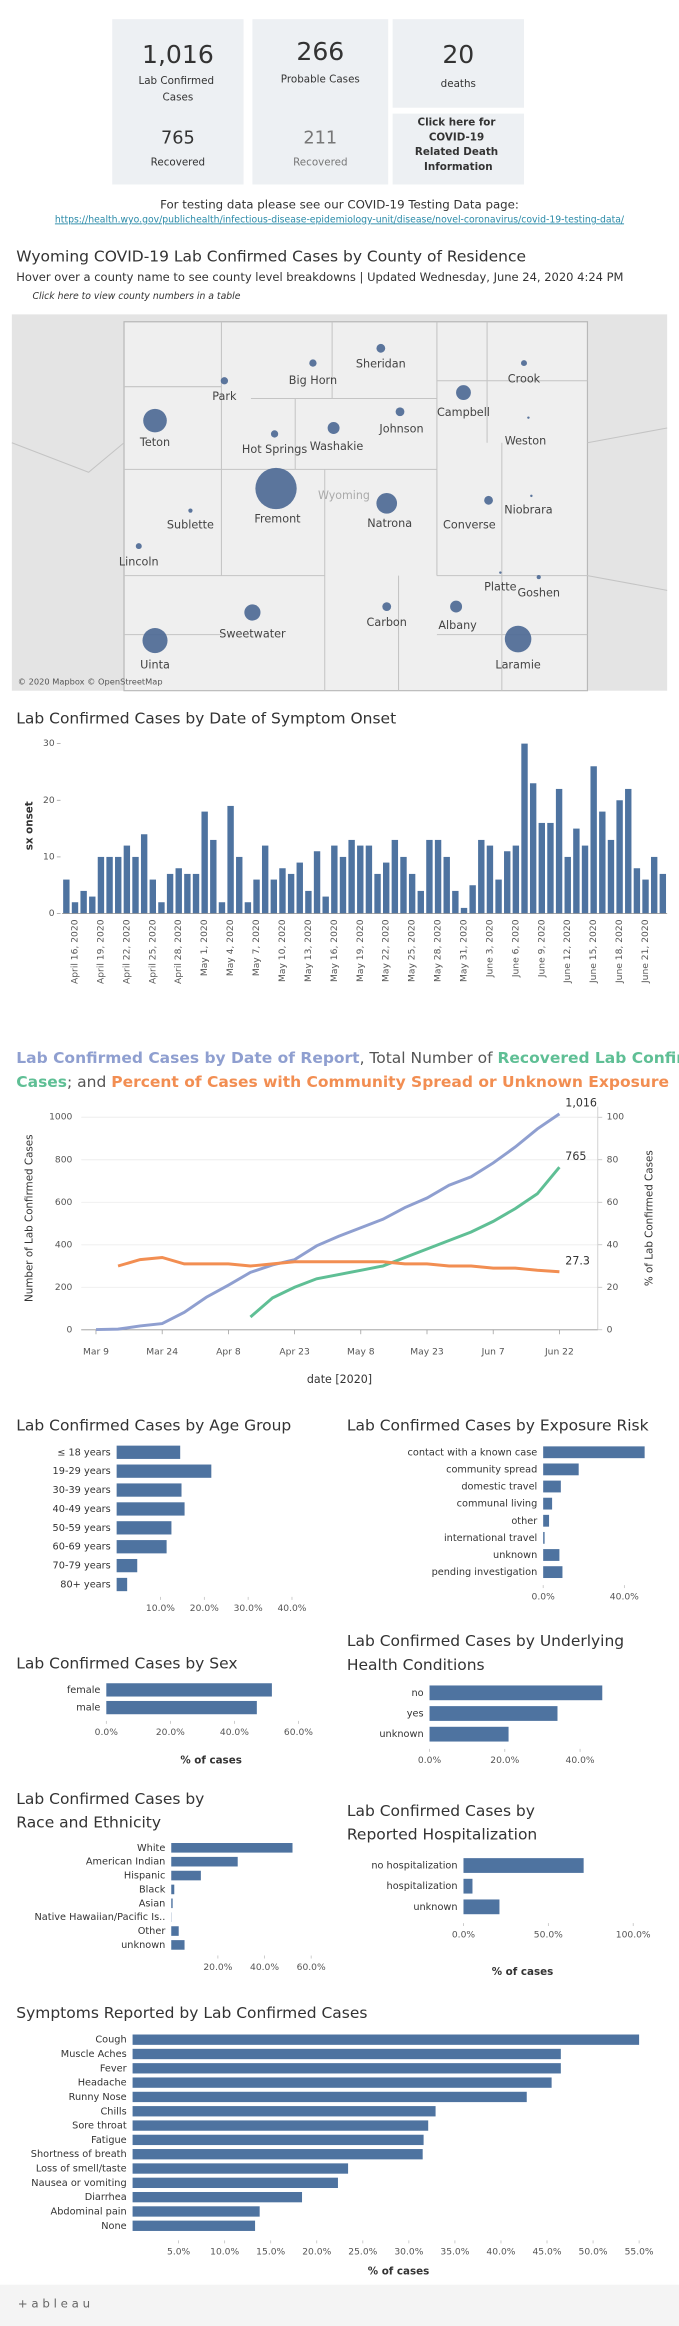  Describe the element at coordinates (88, 1708) in the screenshot. I see `category-label: male` at that location.